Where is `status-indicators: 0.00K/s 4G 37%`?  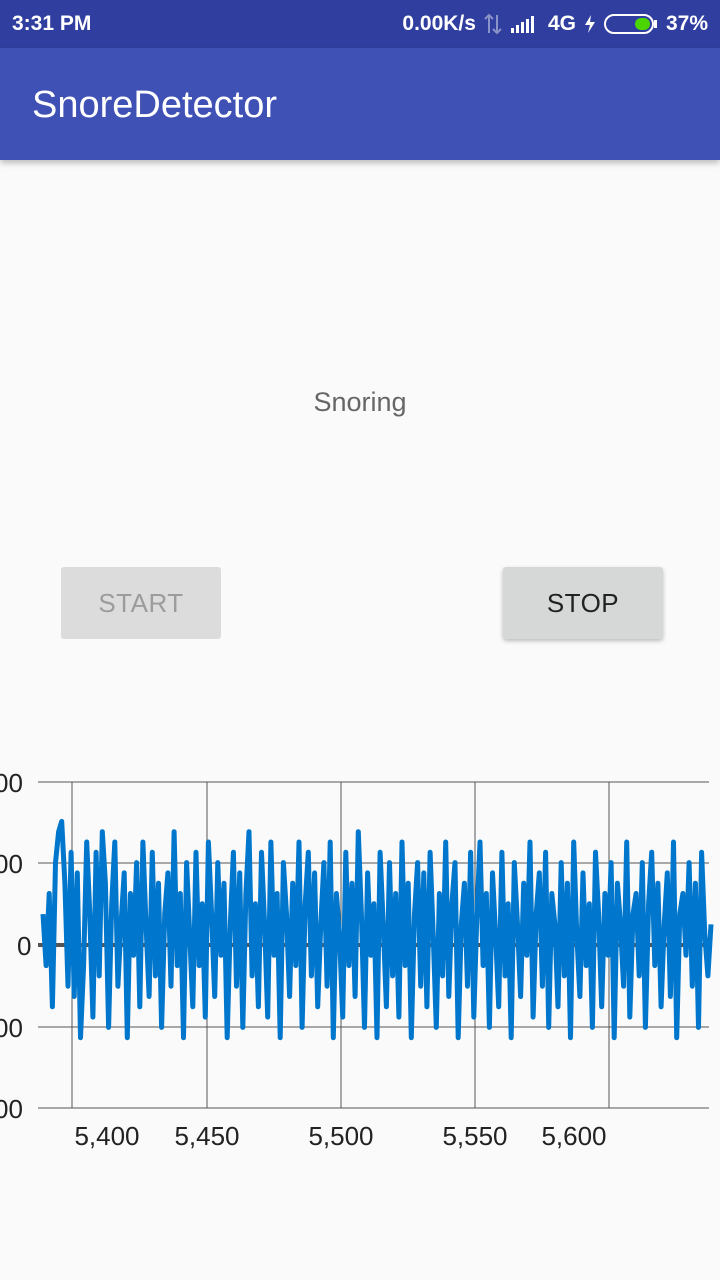 status-indicators: 0.00K/s 4G 37% is located at coordinates (555, 24).